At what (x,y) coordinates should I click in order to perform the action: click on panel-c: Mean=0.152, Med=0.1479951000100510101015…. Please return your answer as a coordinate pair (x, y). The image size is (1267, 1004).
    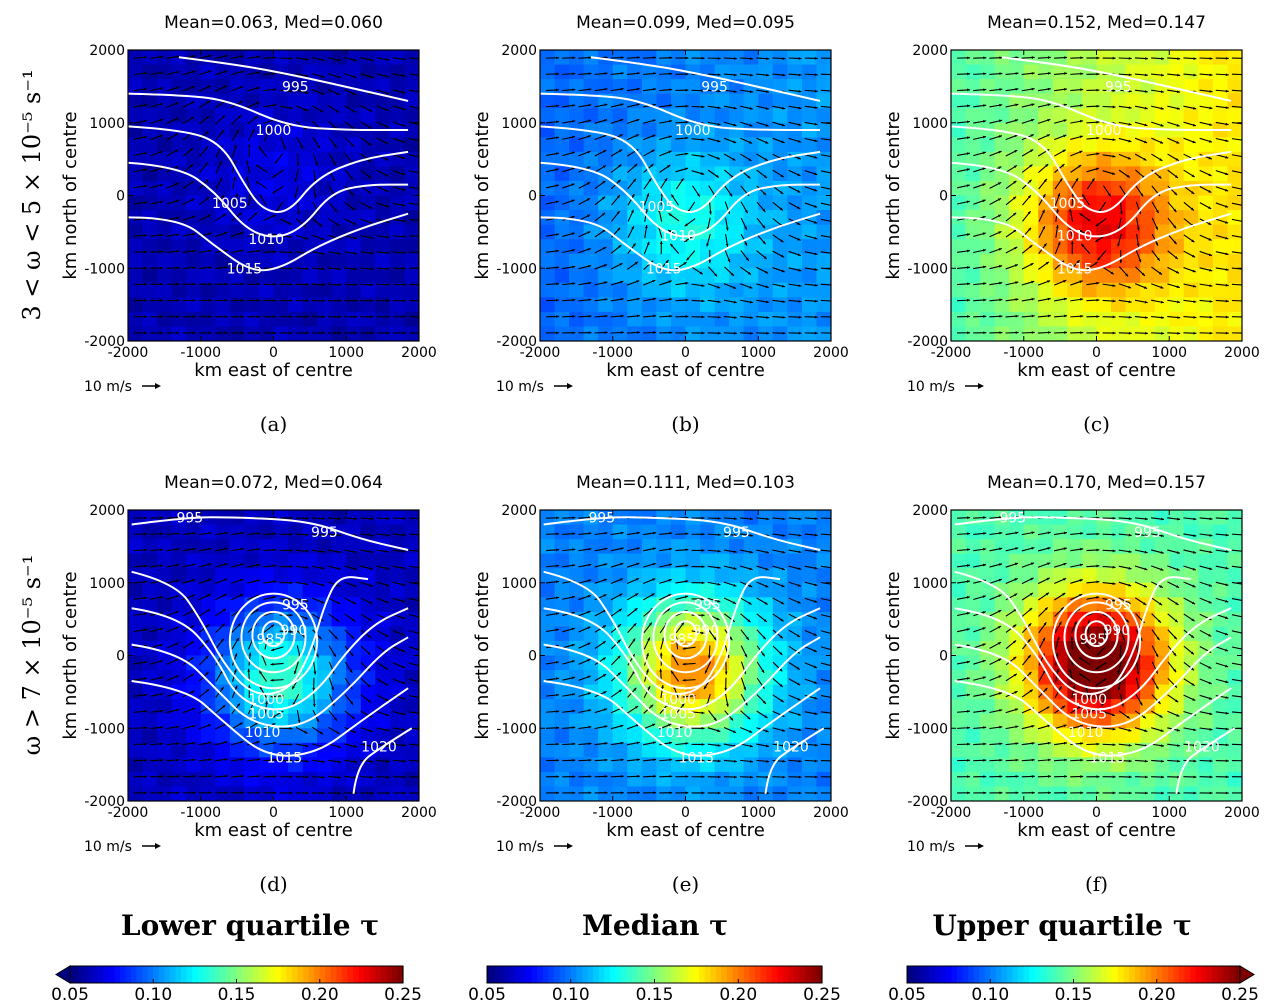
    Looking at the image, I should click on (1071, 224).